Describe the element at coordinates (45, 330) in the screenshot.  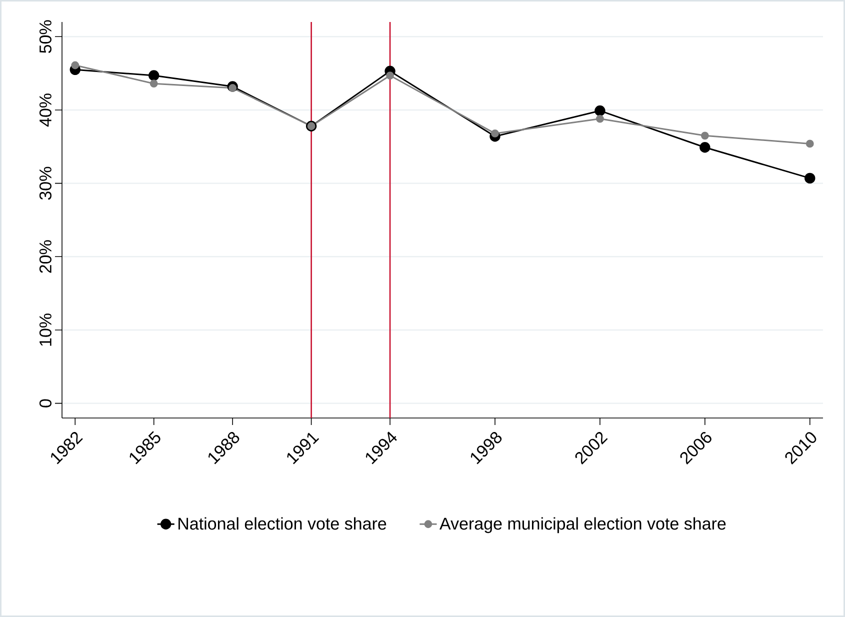
I see `y-tick-label: 10%` at that location.